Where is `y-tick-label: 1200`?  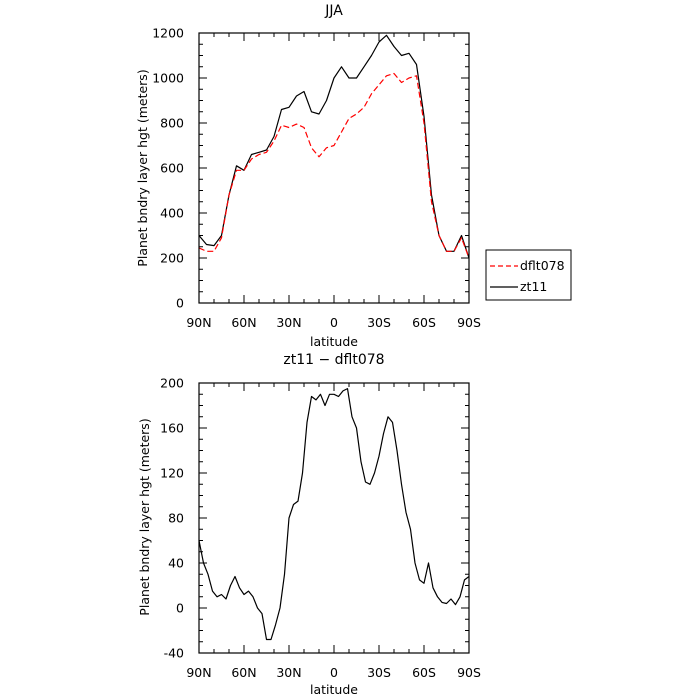
y-tick-label: 1200 is located at coordinates (168, 33).